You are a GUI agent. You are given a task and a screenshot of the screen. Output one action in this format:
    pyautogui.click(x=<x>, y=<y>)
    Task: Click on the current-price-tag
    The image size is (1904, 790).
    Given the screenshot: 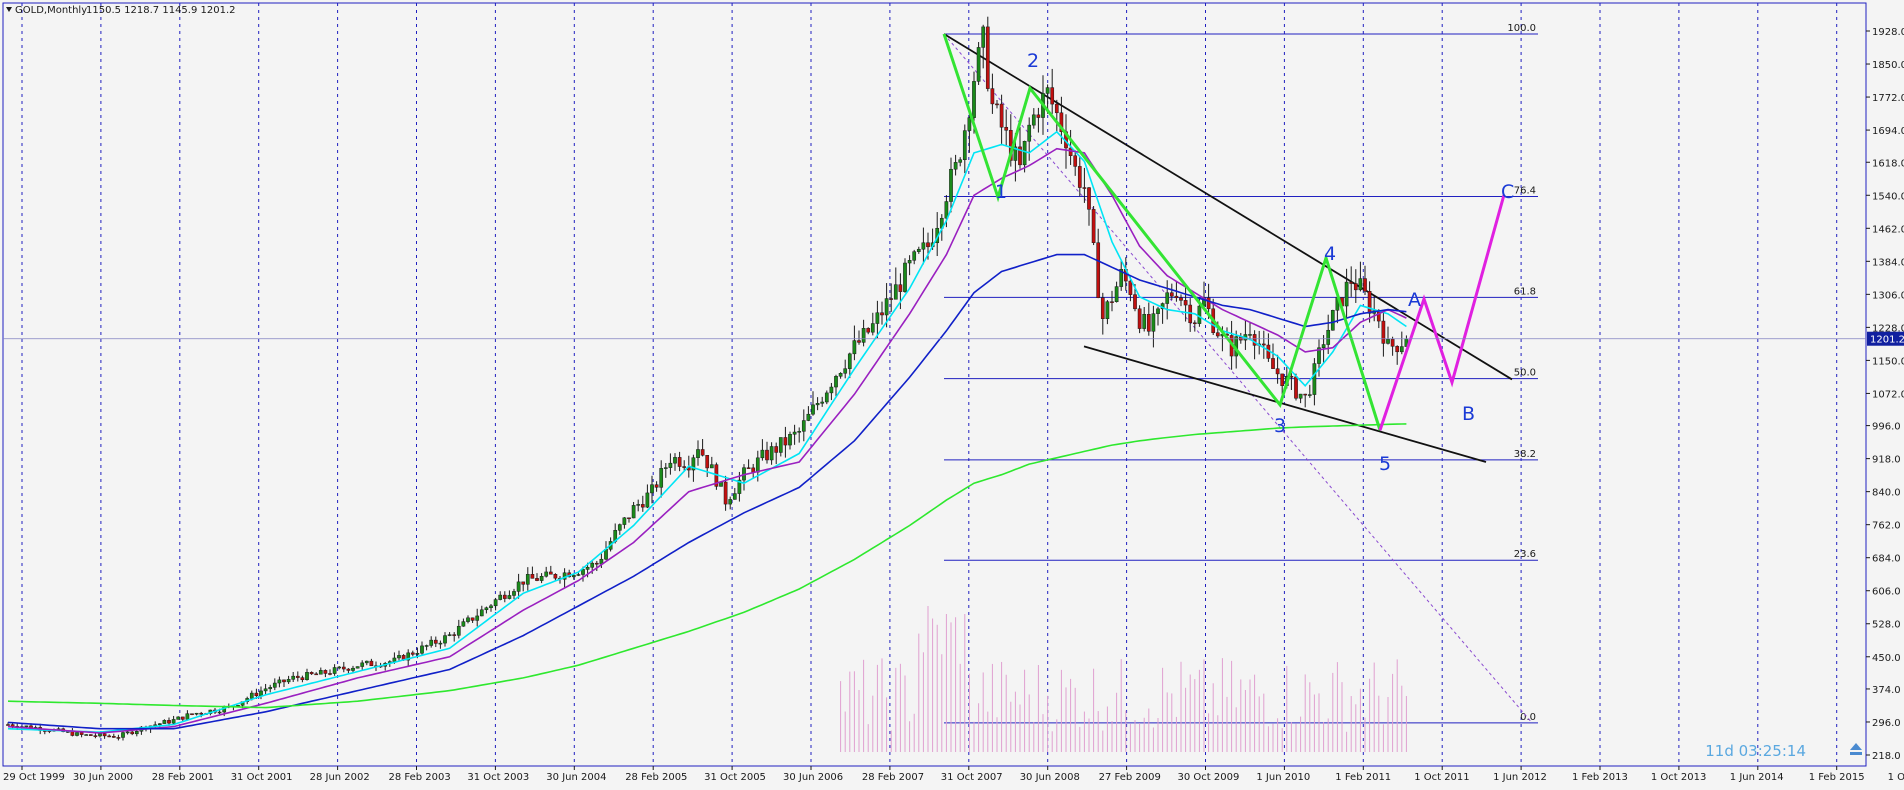 What is the action you would take?
    pyautogui.click(x=1885, y=338)
    